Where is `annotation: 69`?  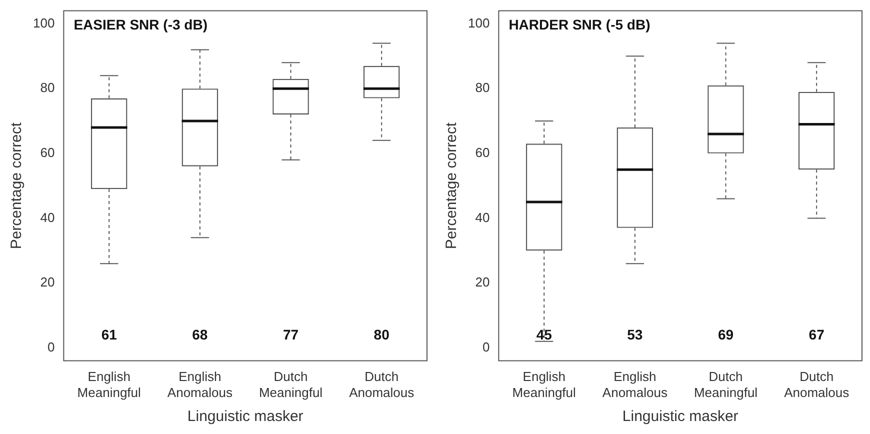
annotation: 69 is located at coordinates (726, 334).